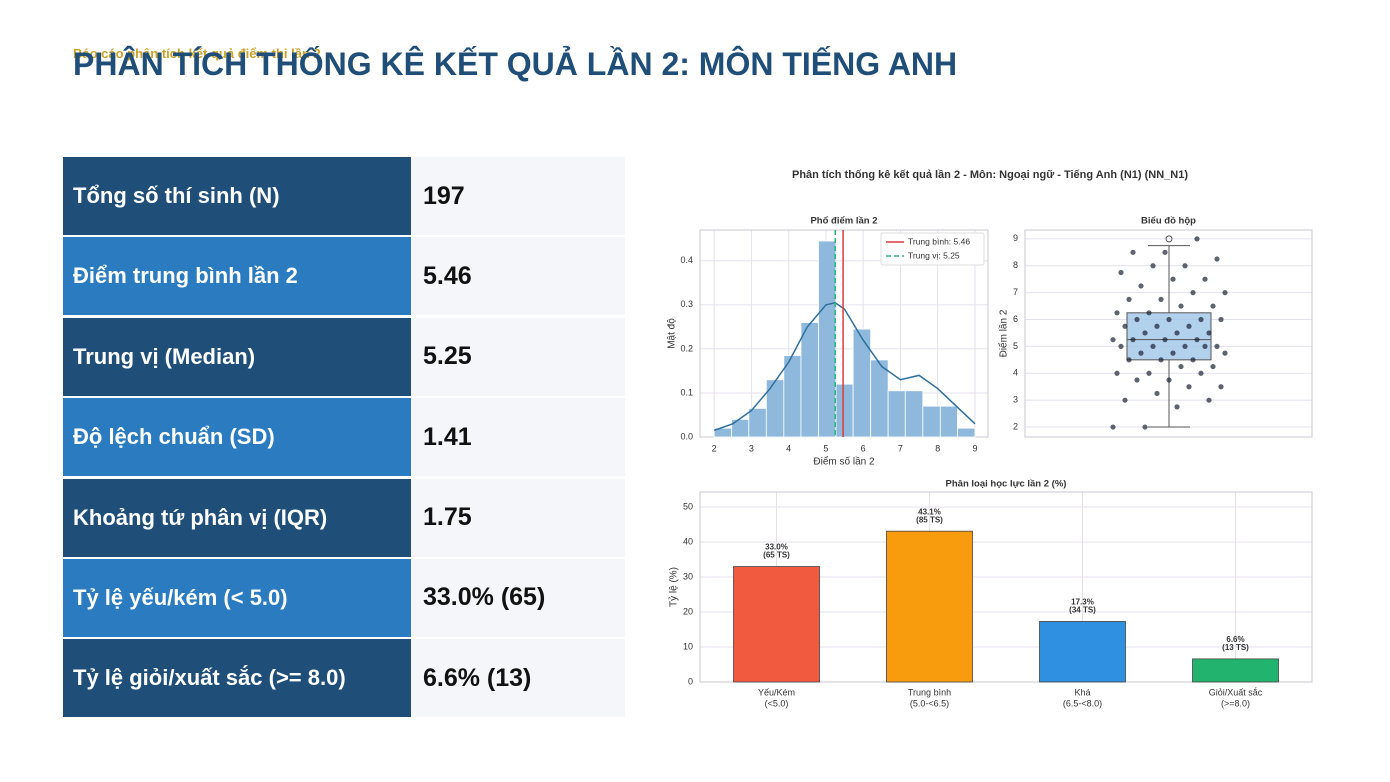  I want to click on table-row: Tỷ lệ yếu/kém (< 5.0) 33.0% (65), so click(344, 597).